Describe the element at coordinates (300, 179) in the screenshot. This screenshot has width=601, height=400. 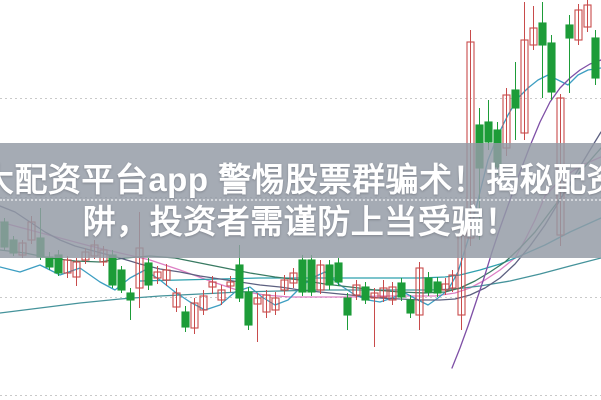
I see `headline-line-1: 十大配资平台app 警惕股票群骗术！揭秘配资陷` at that location.